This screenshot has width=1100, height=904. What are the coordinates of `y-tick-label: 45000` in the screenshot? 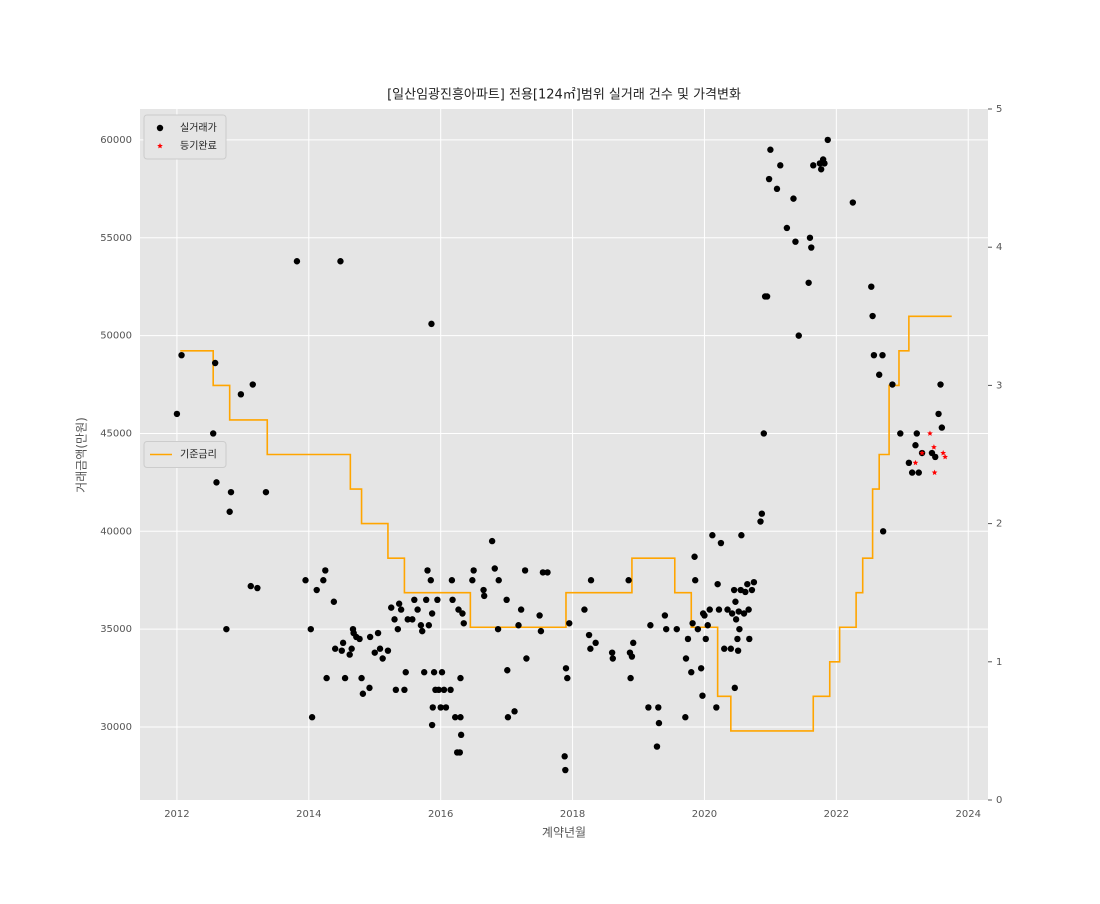 It's located at (116, 433).